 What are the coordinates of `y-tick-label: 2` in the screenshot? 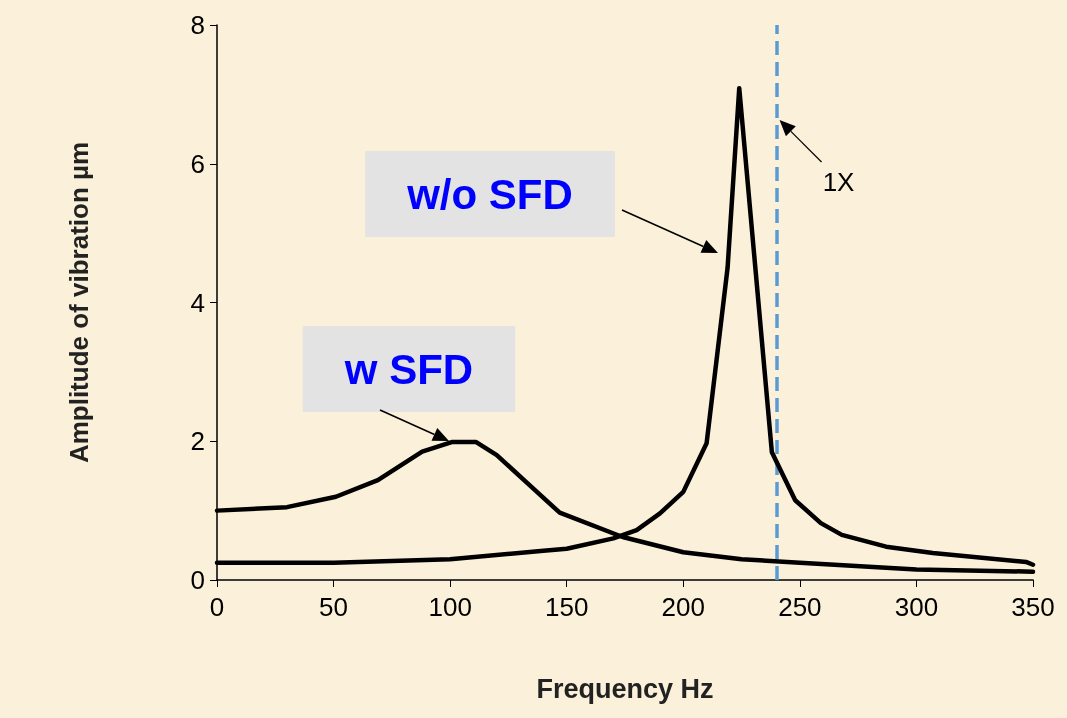 It's located at (197, 441).